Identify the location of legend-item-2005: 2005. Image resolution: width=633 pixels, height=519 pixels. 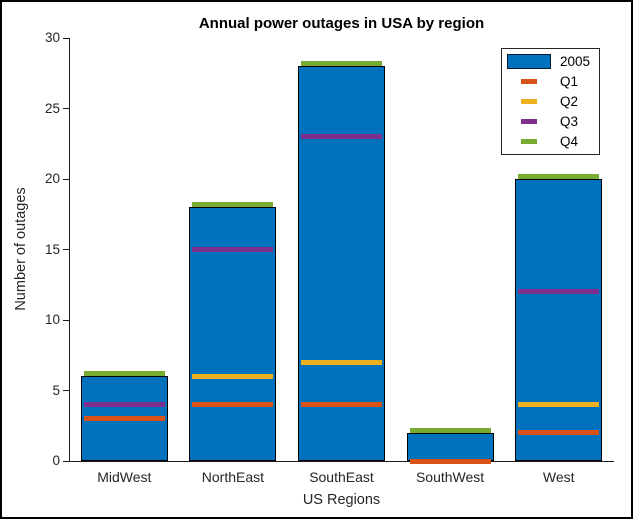
(550, 61).